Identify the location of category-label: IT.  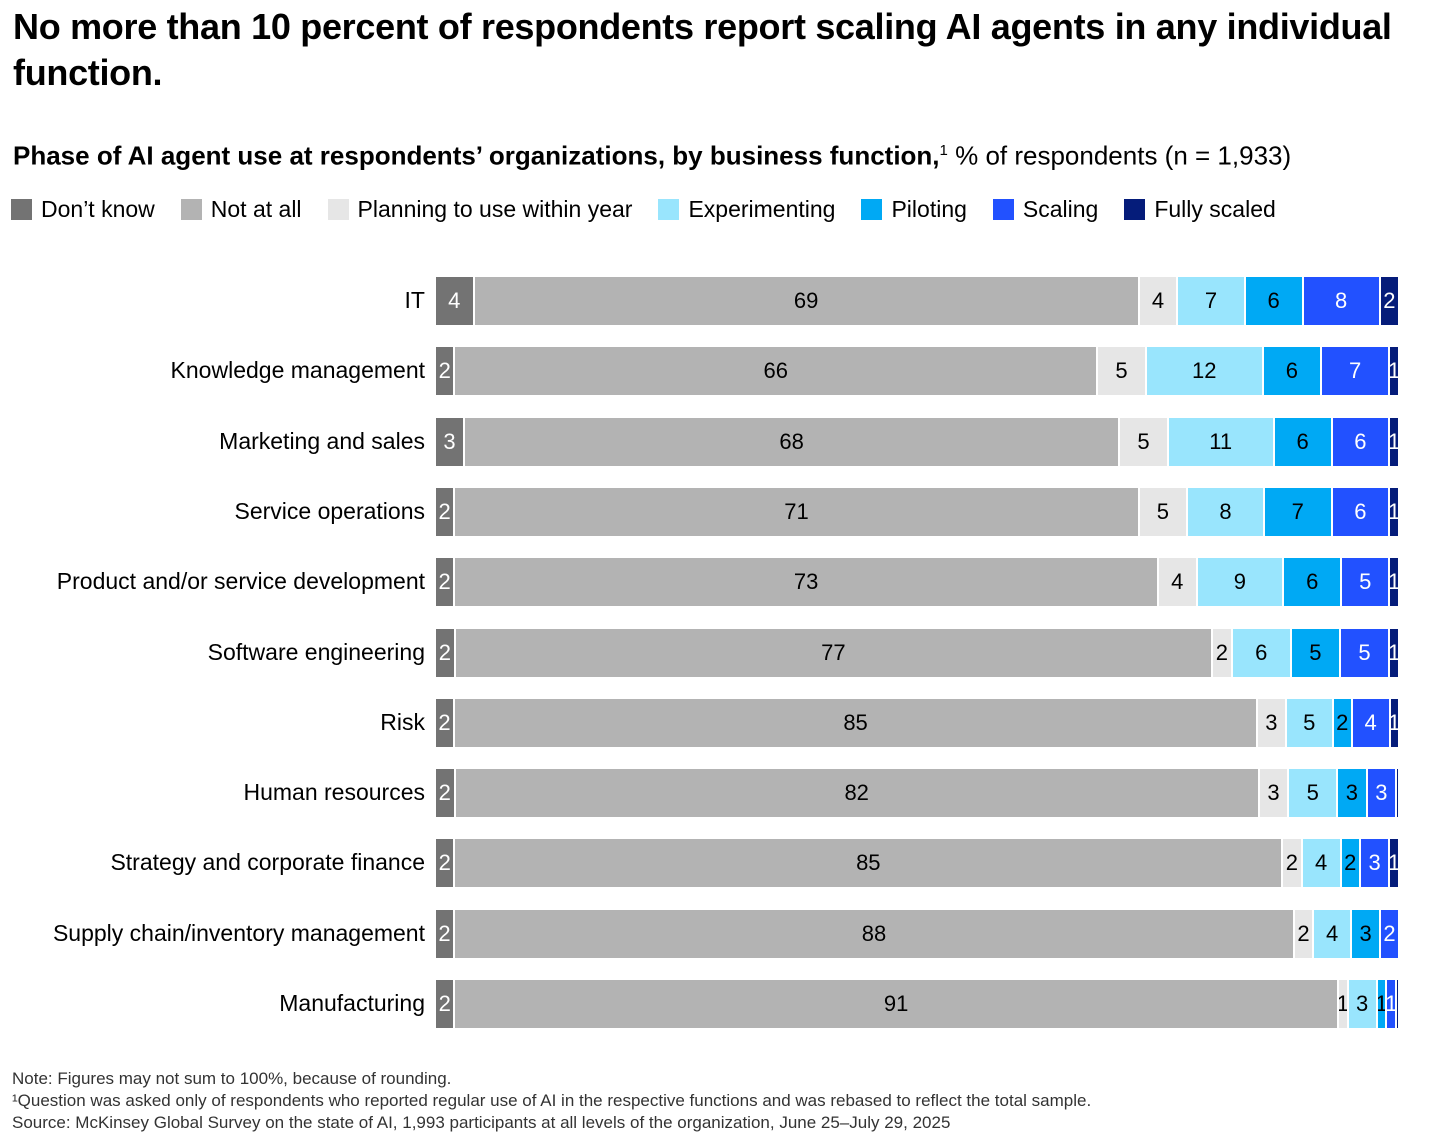
(414, 300).